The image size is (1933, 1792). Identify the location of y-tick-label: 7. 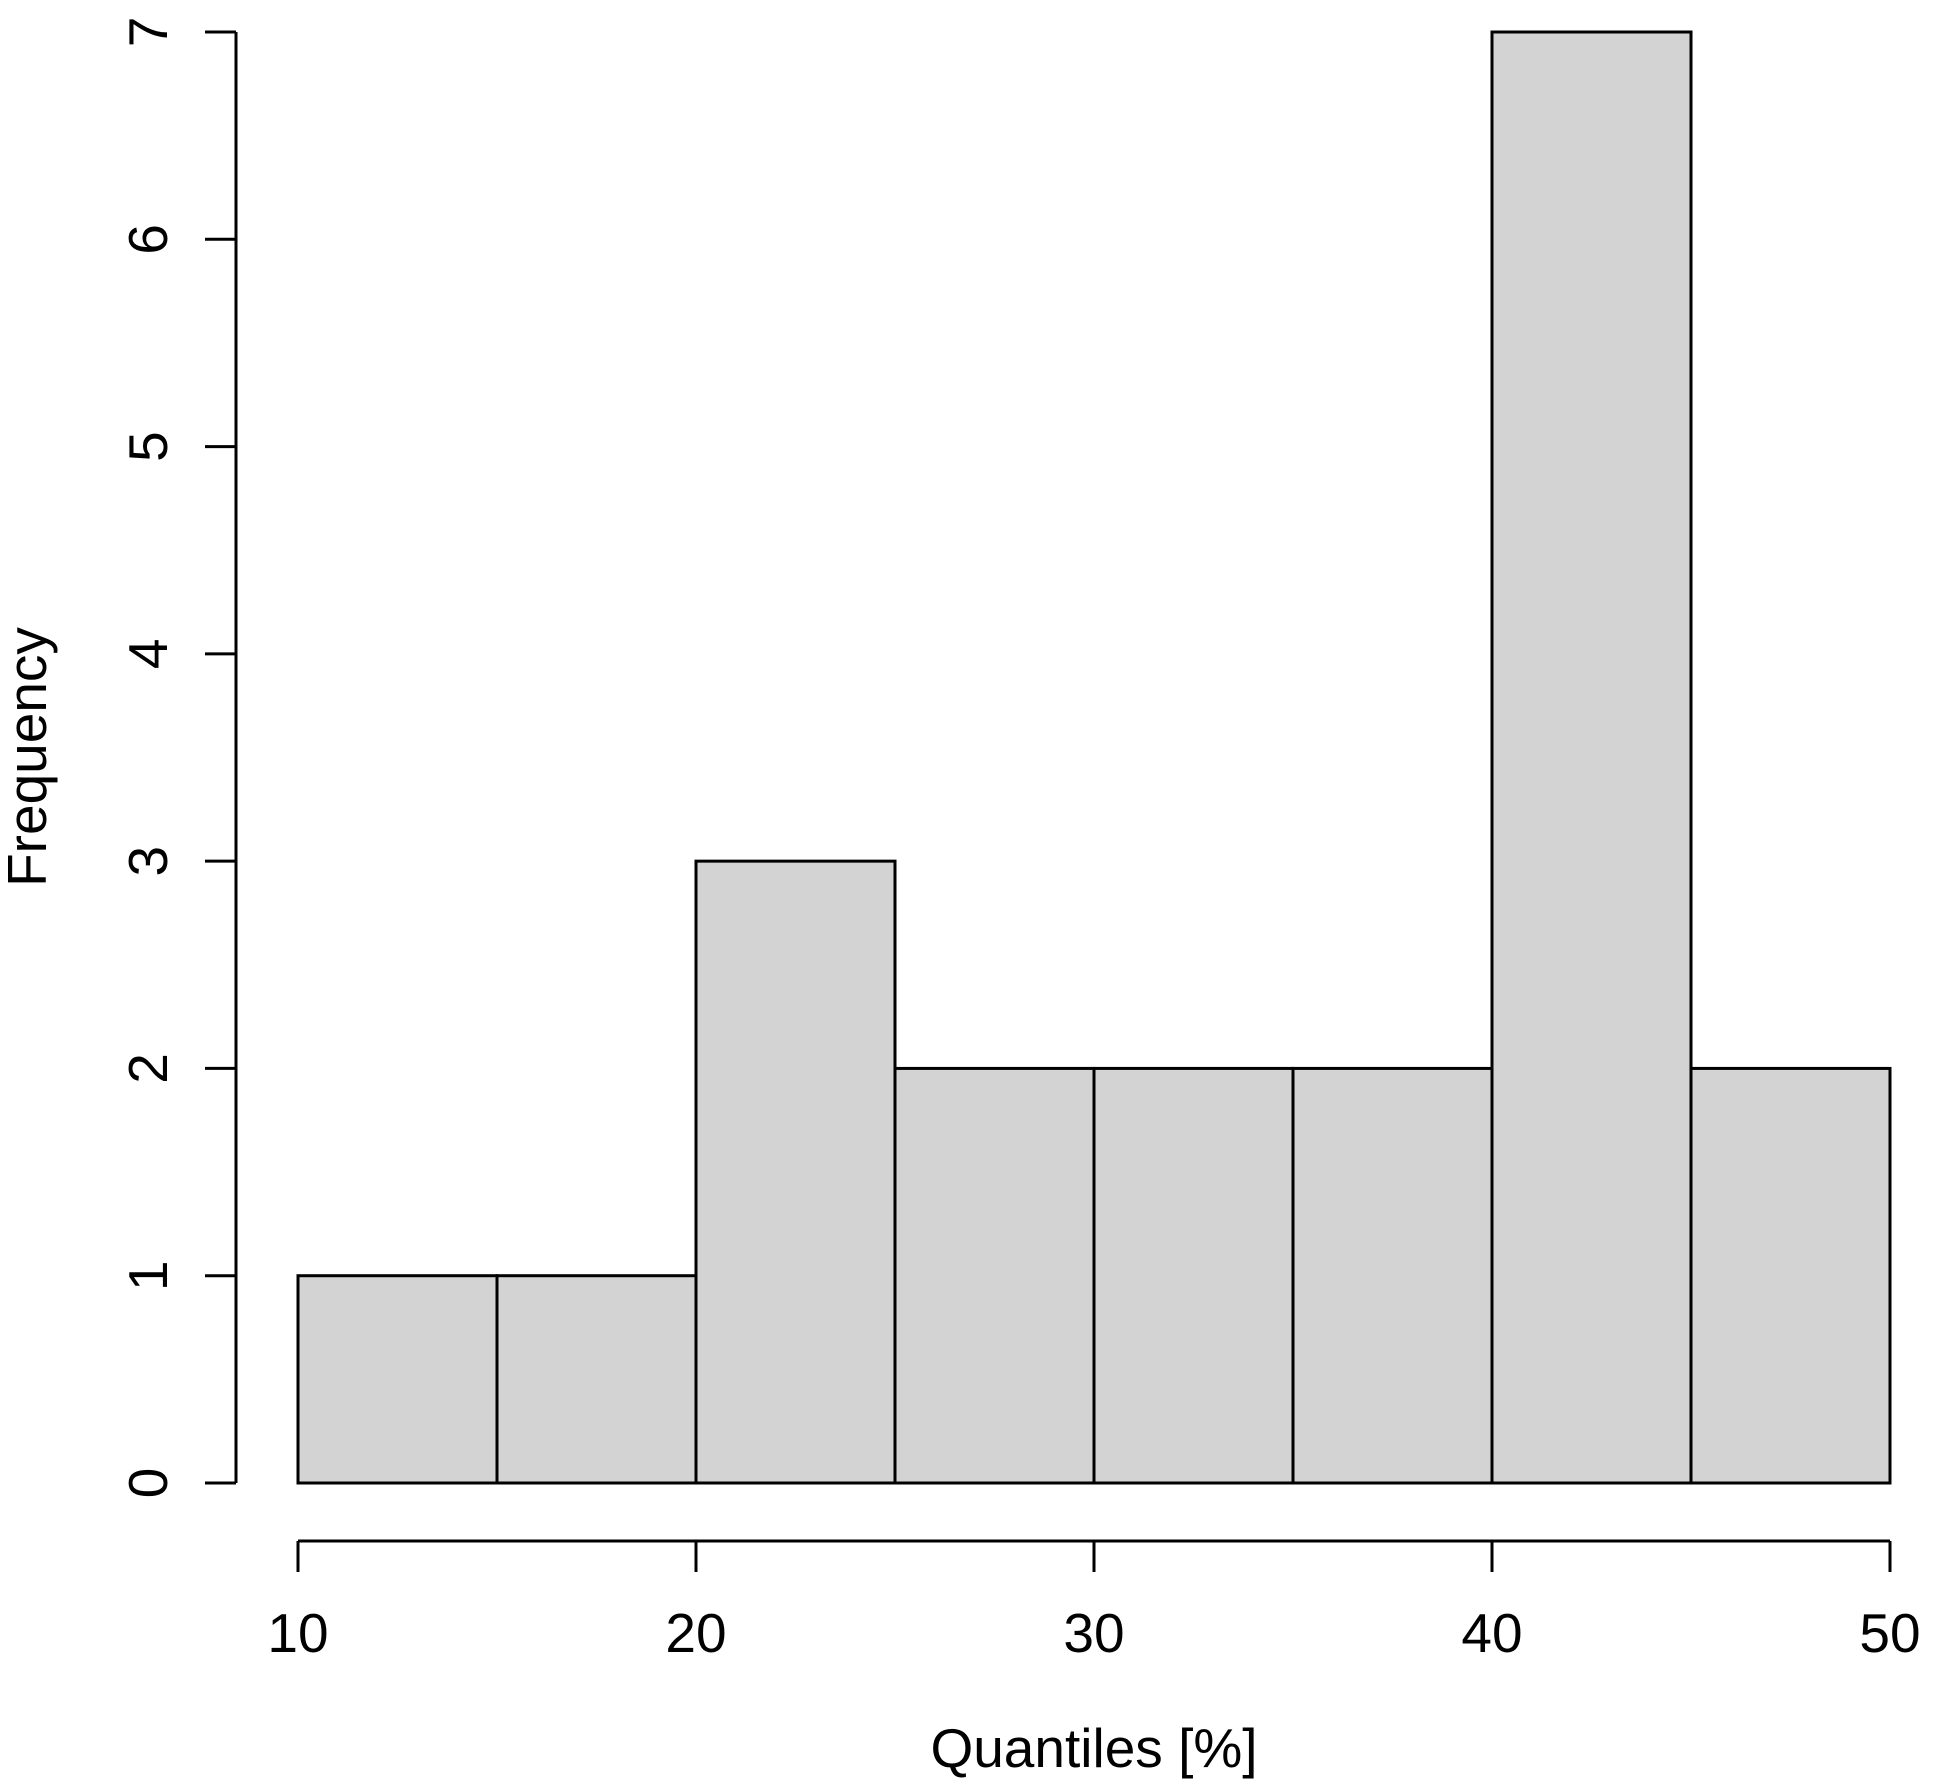
(148, 32).